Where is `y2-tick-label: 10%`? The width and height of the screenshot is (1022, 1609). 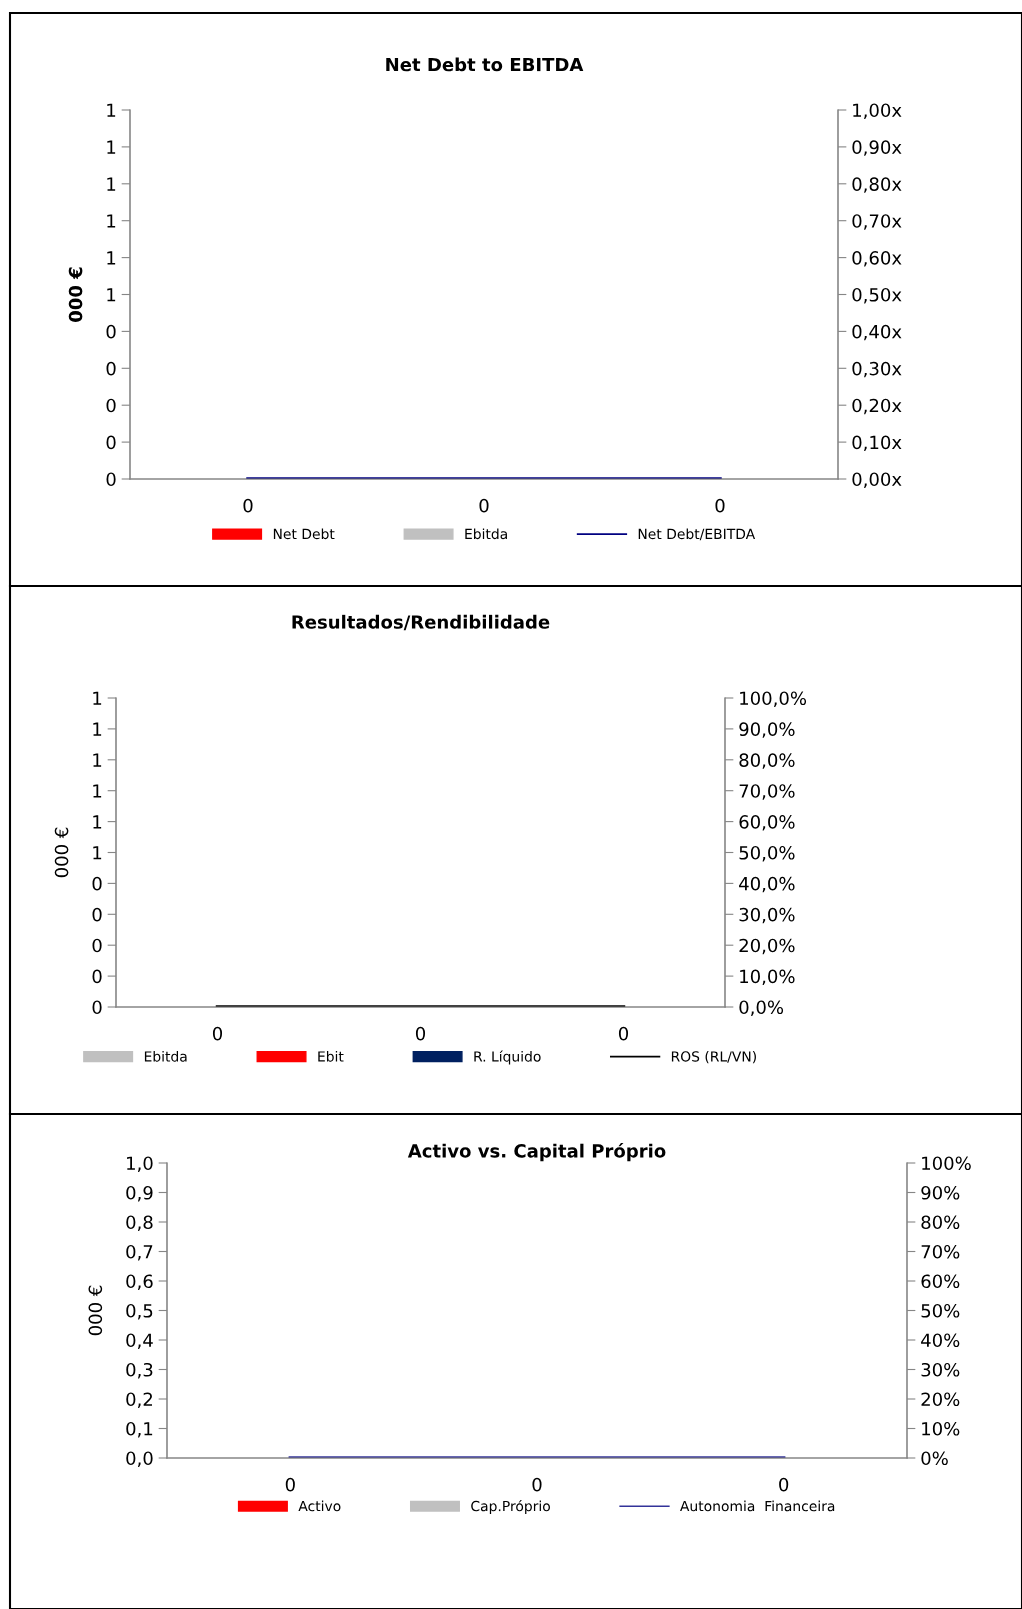 y2-tick-label: 10% is located at coordinates (941, 1428).